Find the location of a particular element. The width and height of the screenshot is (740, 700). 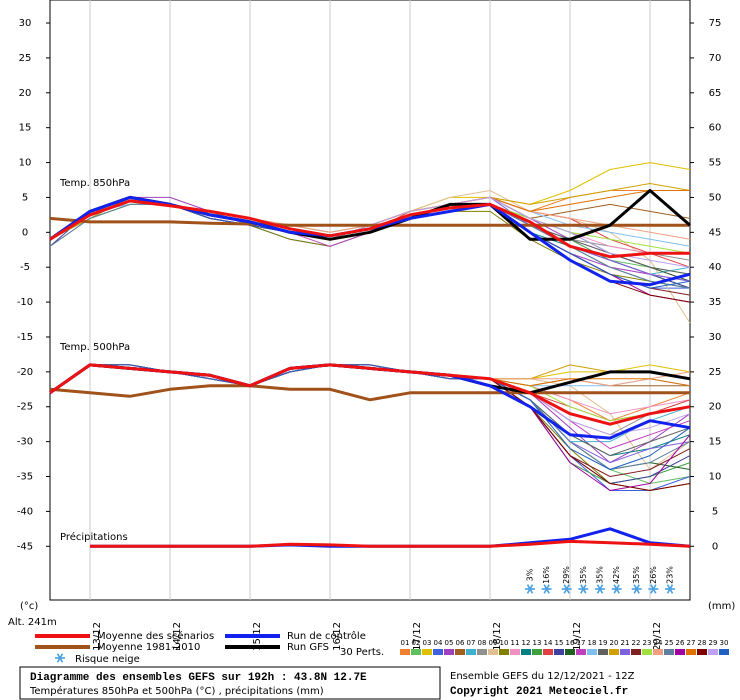

y-tick-label: -5 is located at coordinates (25, 267).